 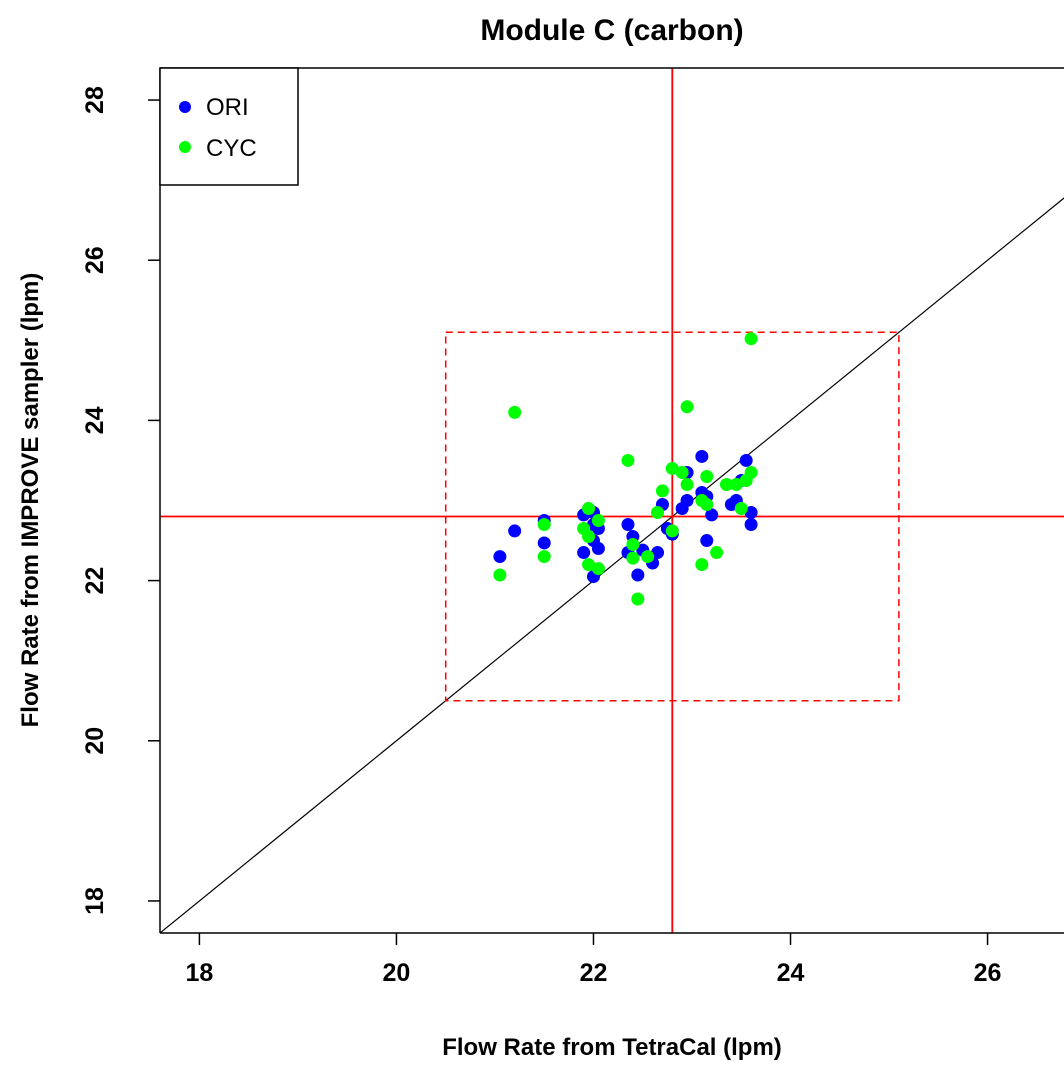 I want to click on y-tick-label: 20, so click(x=95, y=741).